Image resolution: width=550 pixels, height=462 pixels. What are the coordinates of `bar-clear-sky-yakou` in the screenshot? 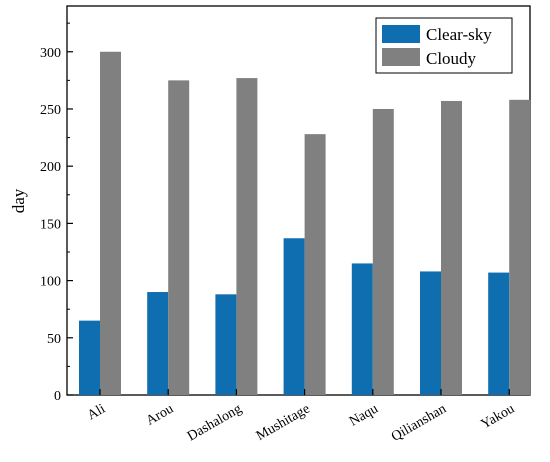 It's located at (499, 333).